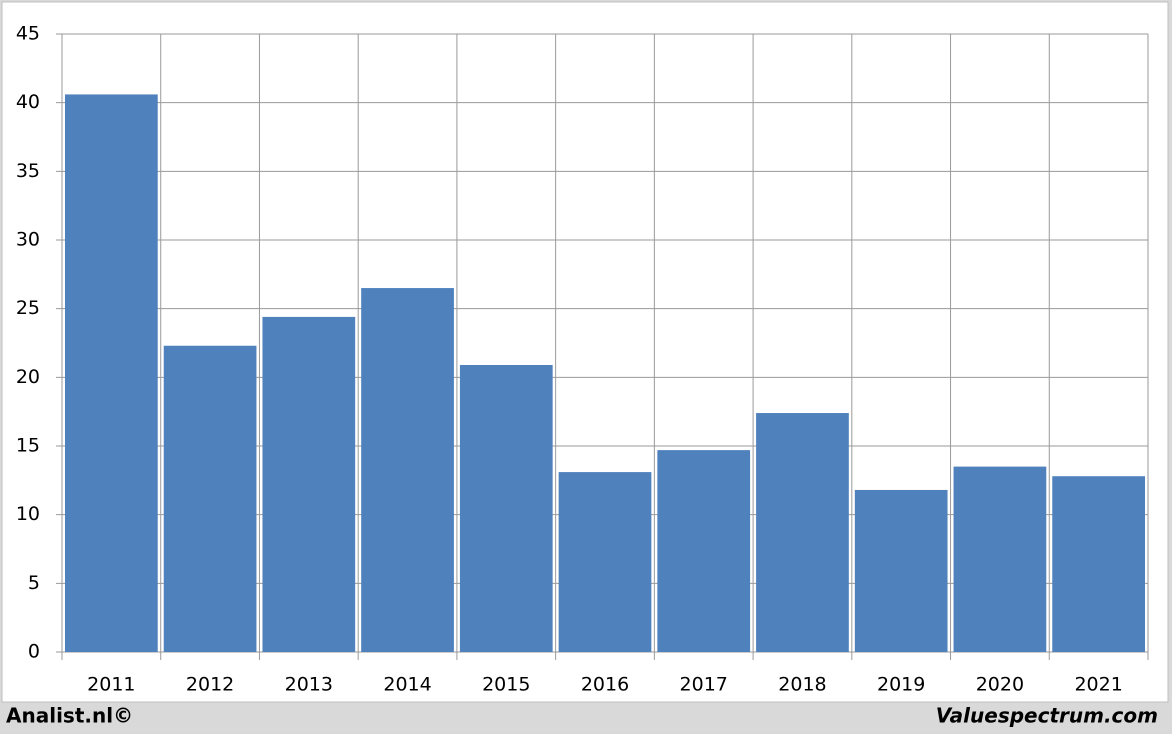  Describe the element at coordinates (28, 171) in the screenshot. I see `y-tick-label: 35` at that location.